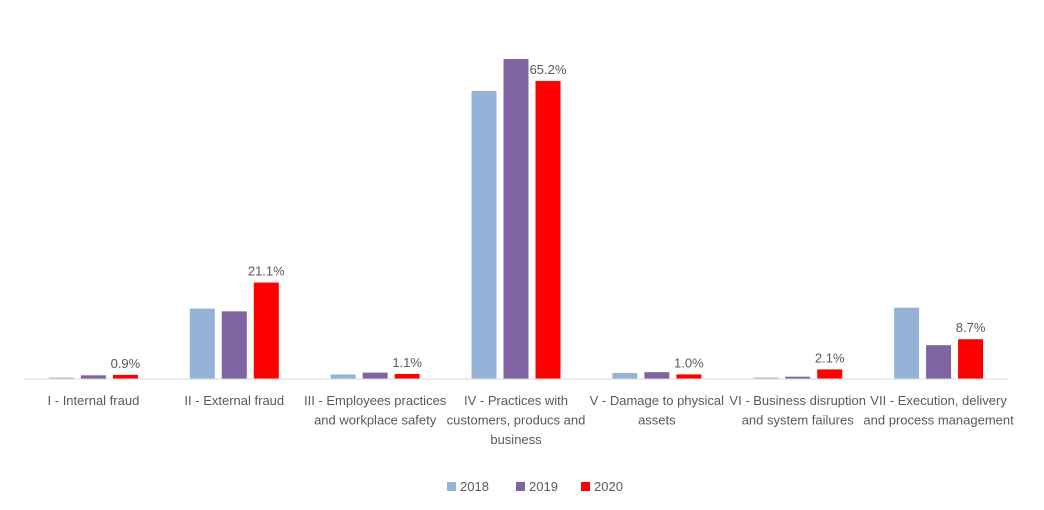 The height and width of the screenshot is (510, 1044). I want to click on x-tick-label-cat-7-line-1: VII - Execution, delivery, so click(938, 400).